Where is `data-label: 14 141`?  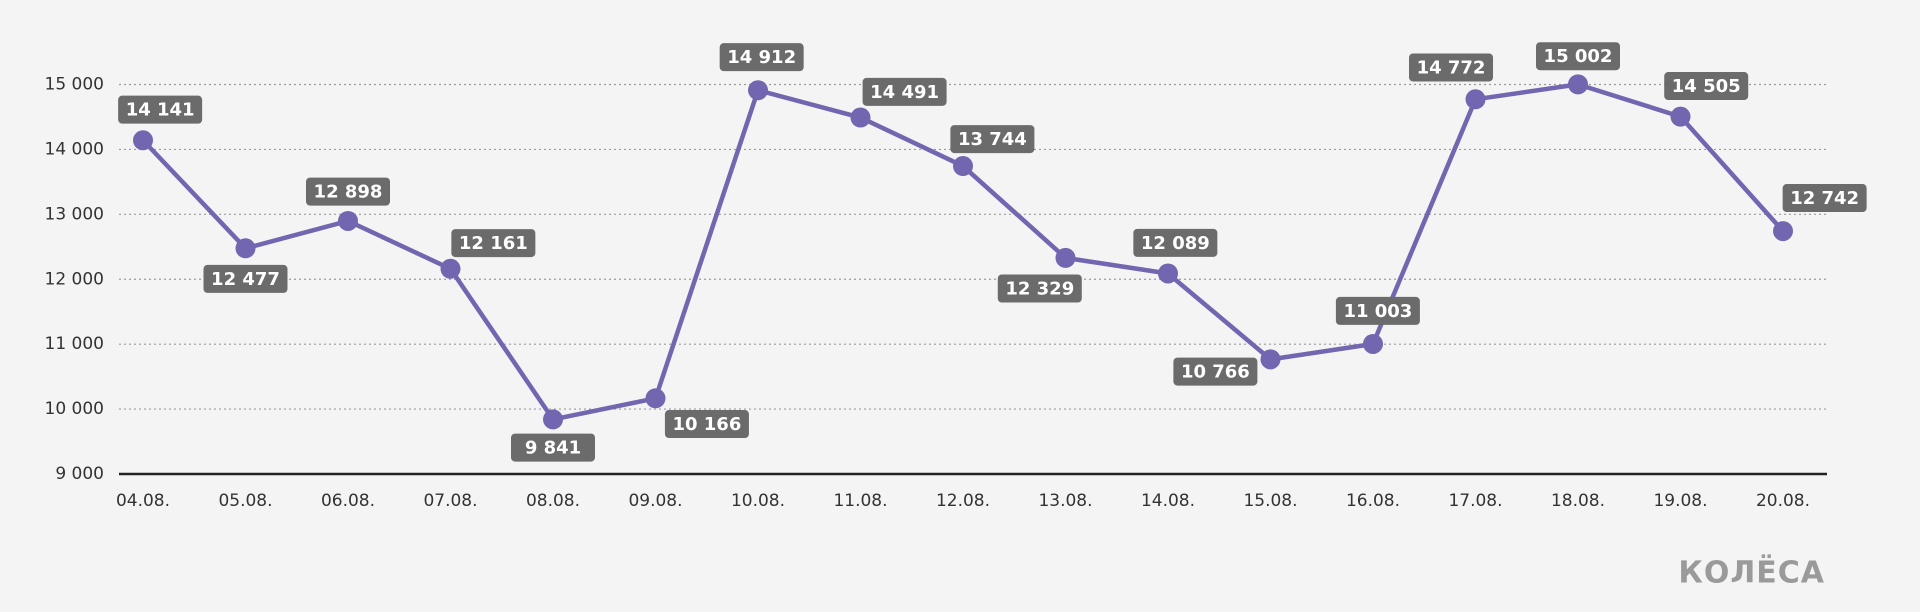 data-label: 14 141 is located at coordinates (160, 109).